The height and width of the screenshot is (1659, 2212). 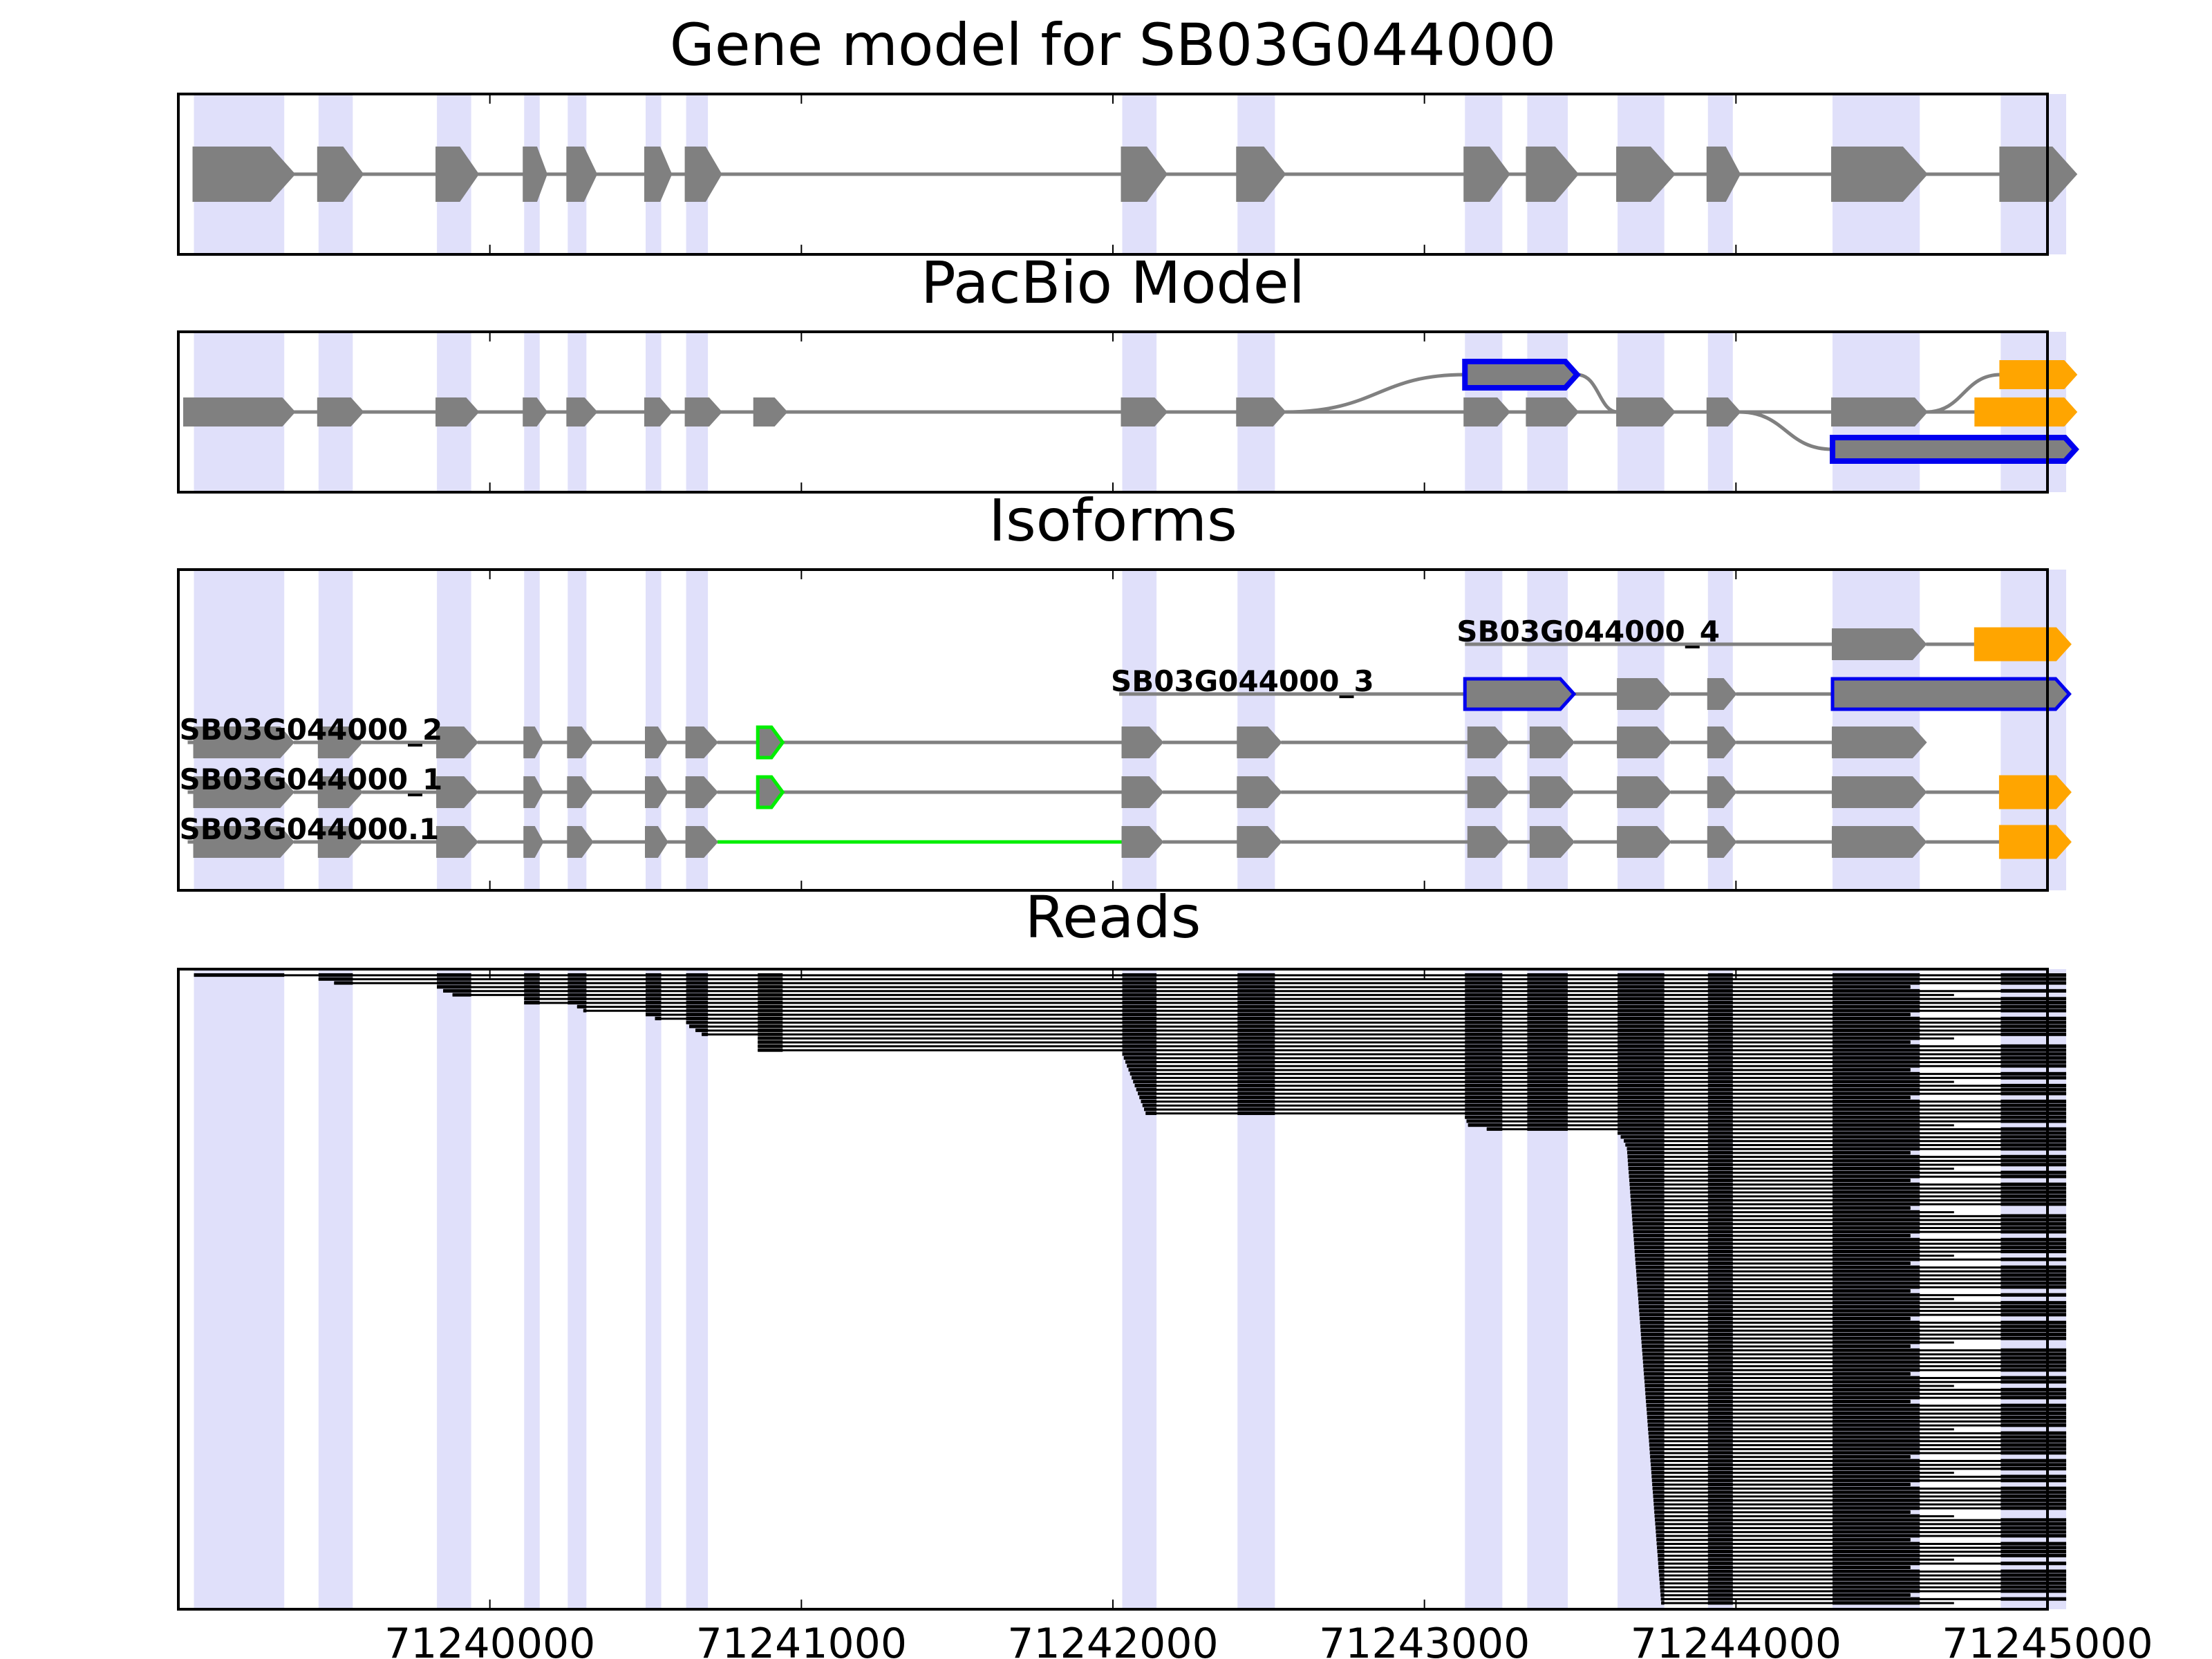 What do you see at coordinates (1113, 283) in the screenshot?
I see `panel-title-pacbio-model: PacBio Model` at bounding box center [1113, 283].